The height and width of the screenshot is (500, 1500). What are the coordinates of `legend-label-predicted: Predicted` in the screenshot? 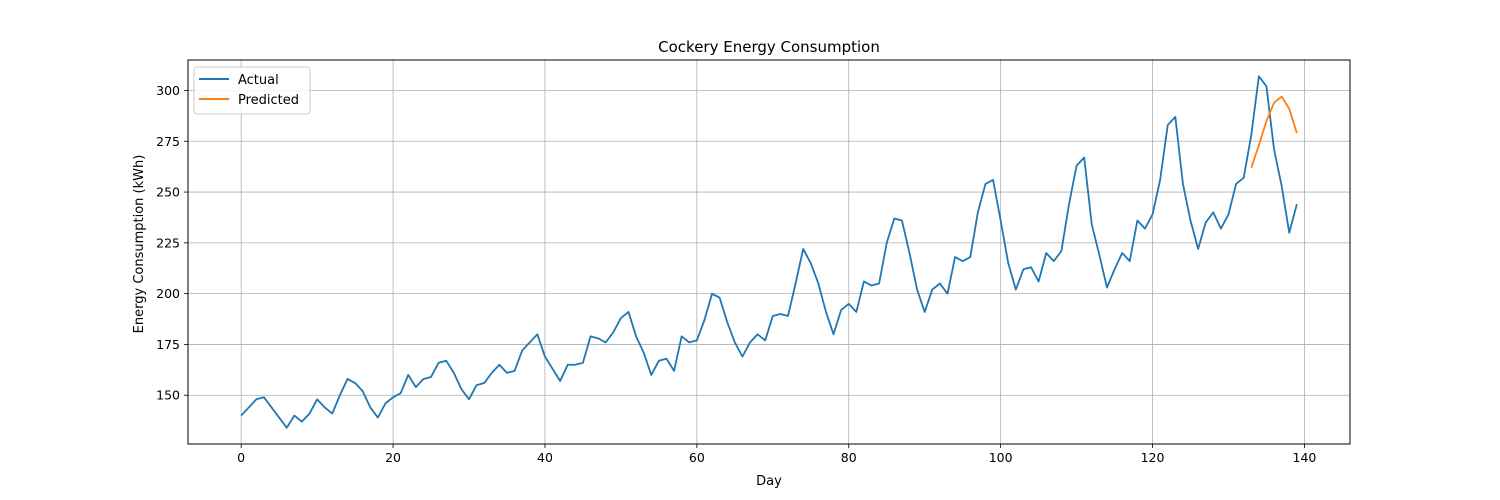 It's located at (268, 100).